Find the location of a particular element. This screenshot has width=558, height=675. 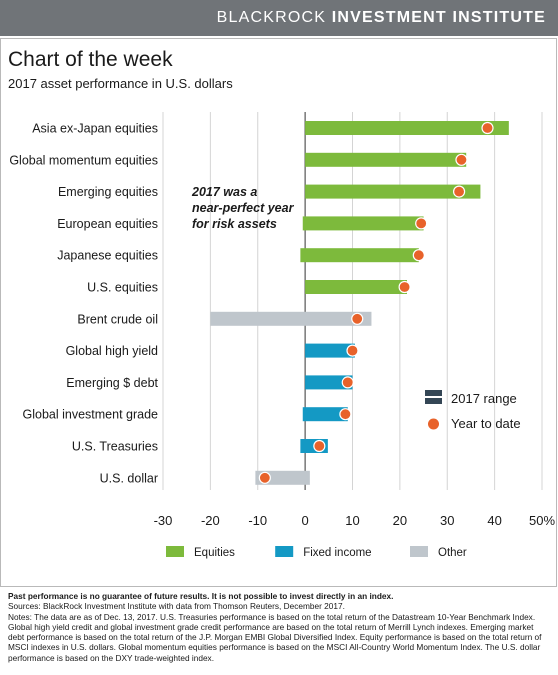

range-key-label: 2017 range is located at coordinates (484, 398).